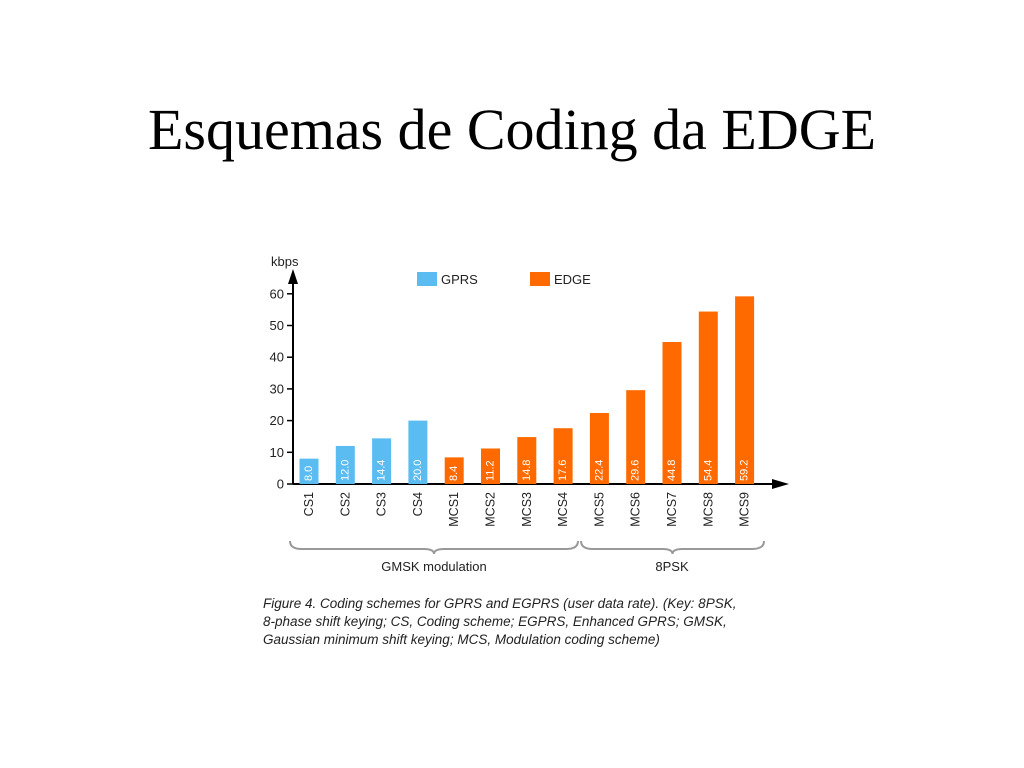  What do you see at coordinates (382, 470) in the screenshot?
I see `bar-value-label: 14.4` at bounding box center [382, 470].